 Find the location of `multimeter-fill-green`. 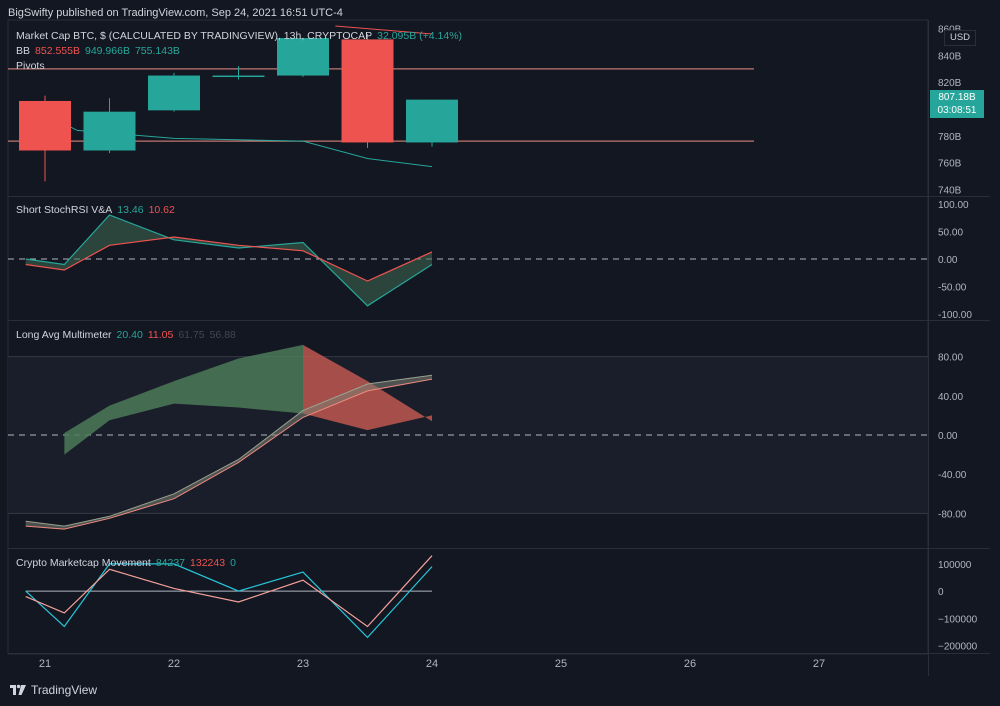

multimeter-fill-green is located at coordinates (183, 399).